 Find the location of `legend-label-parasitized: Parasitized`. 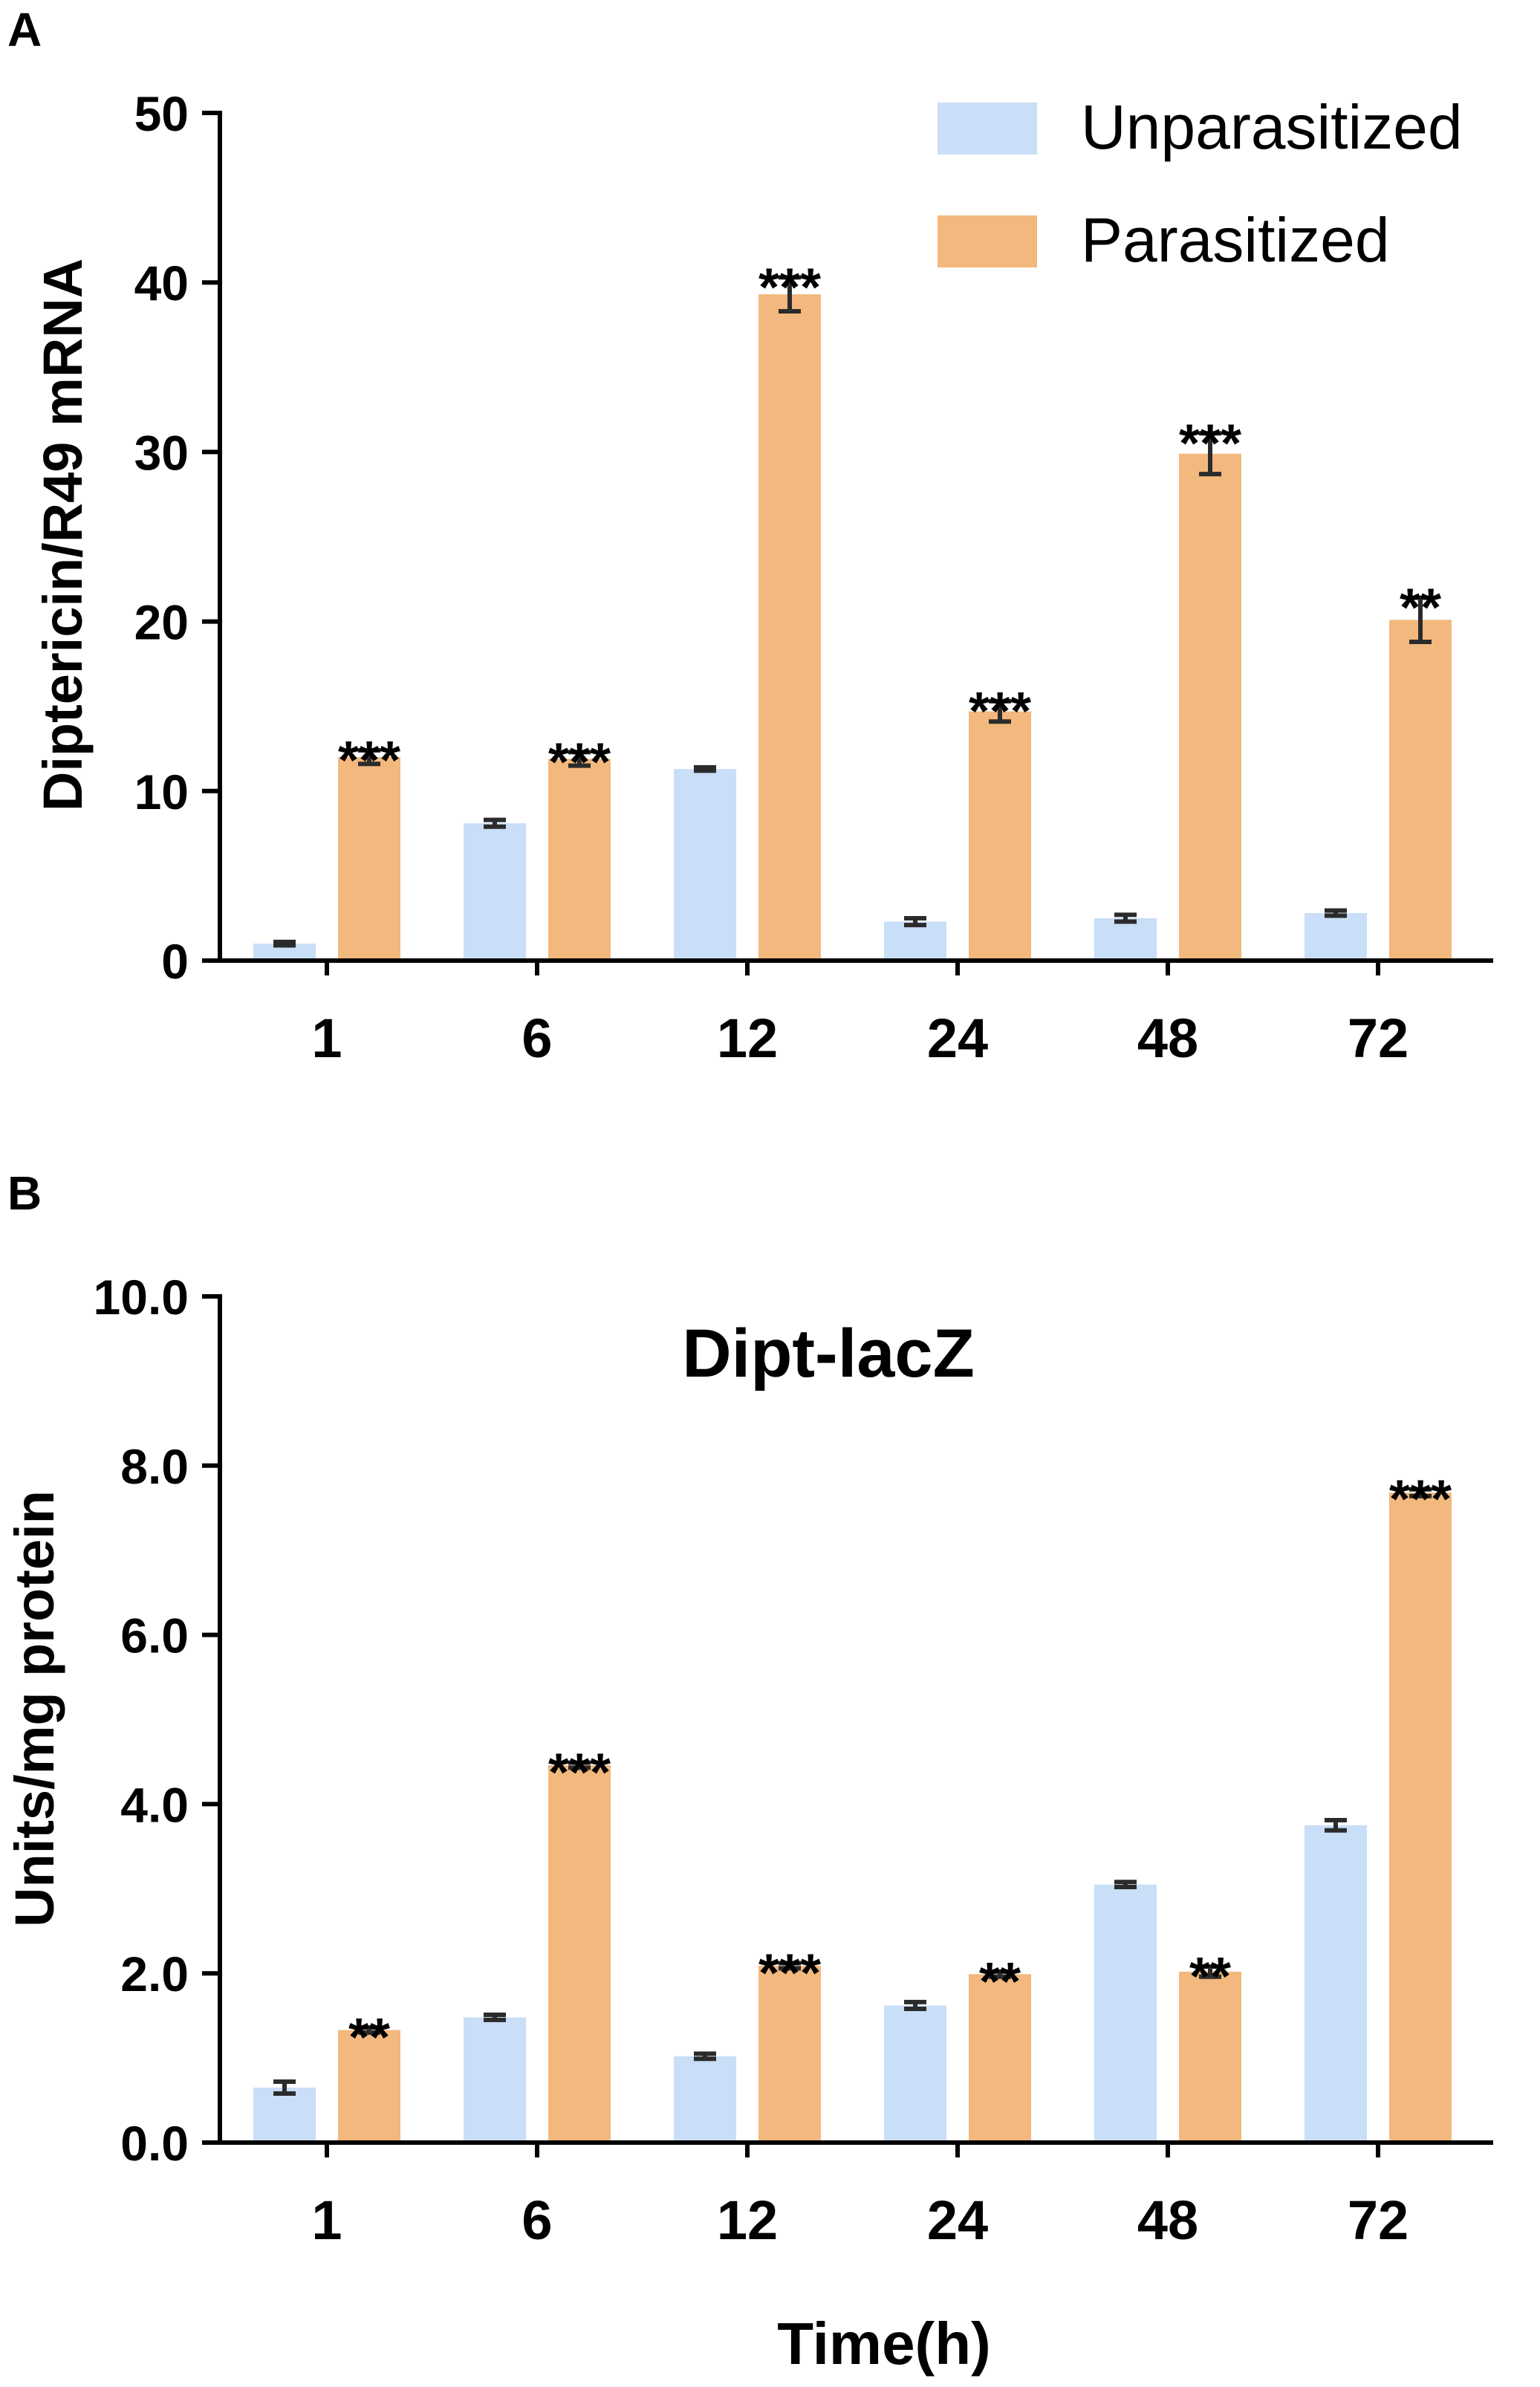

legend-label-parasitized: Parasitized is located at coordinates (1235, 240).